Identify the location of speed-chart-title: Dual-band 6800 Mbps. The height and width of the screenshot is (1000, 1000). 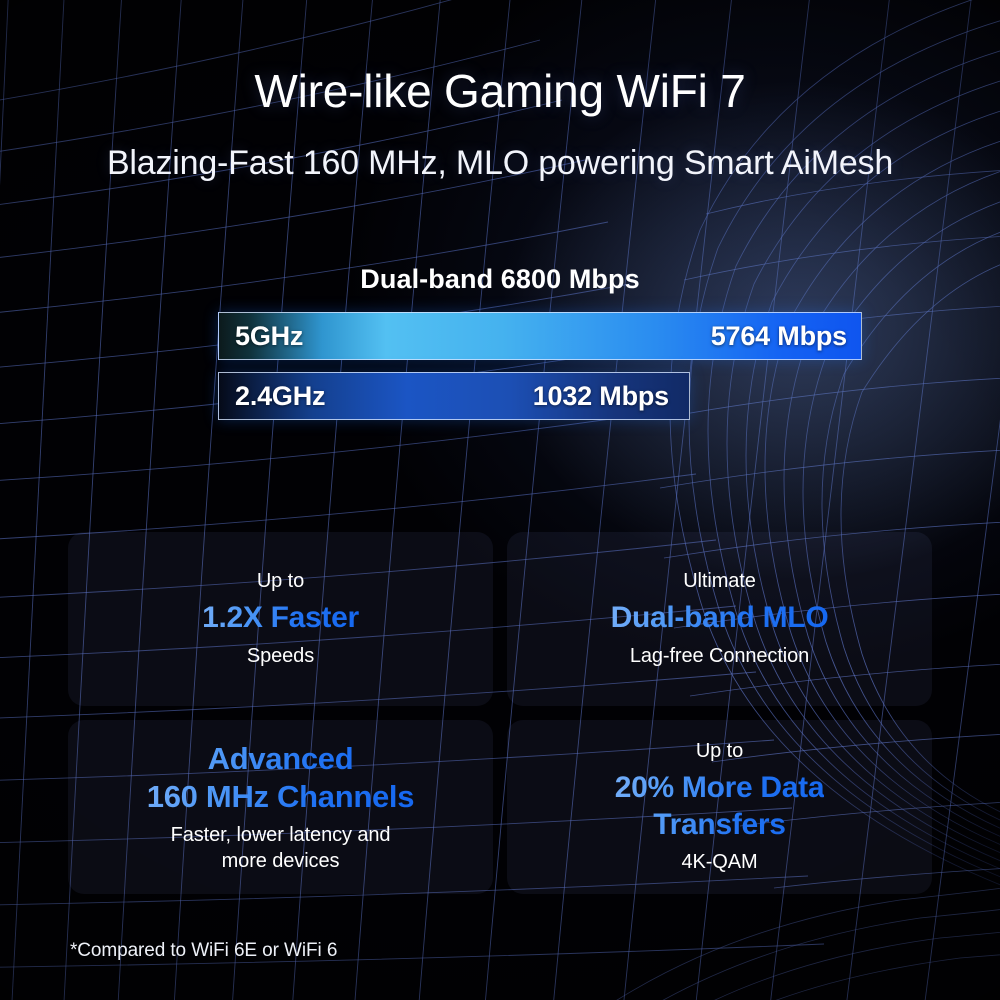
(500, 279).